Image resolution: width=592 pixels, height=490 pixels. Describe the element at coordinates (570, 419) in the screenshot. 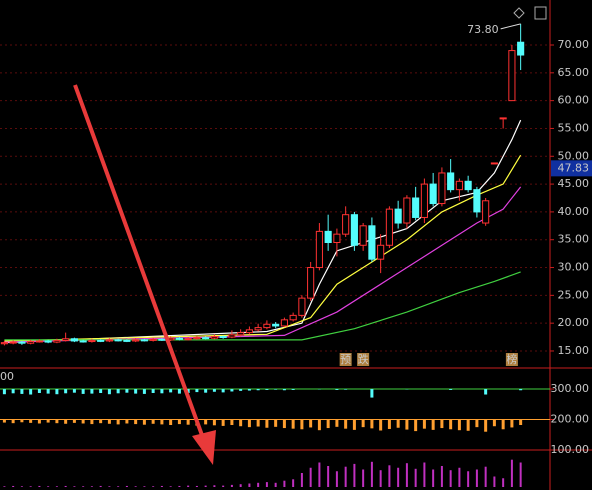

I see `y-tick-label: 200.00` at that location.